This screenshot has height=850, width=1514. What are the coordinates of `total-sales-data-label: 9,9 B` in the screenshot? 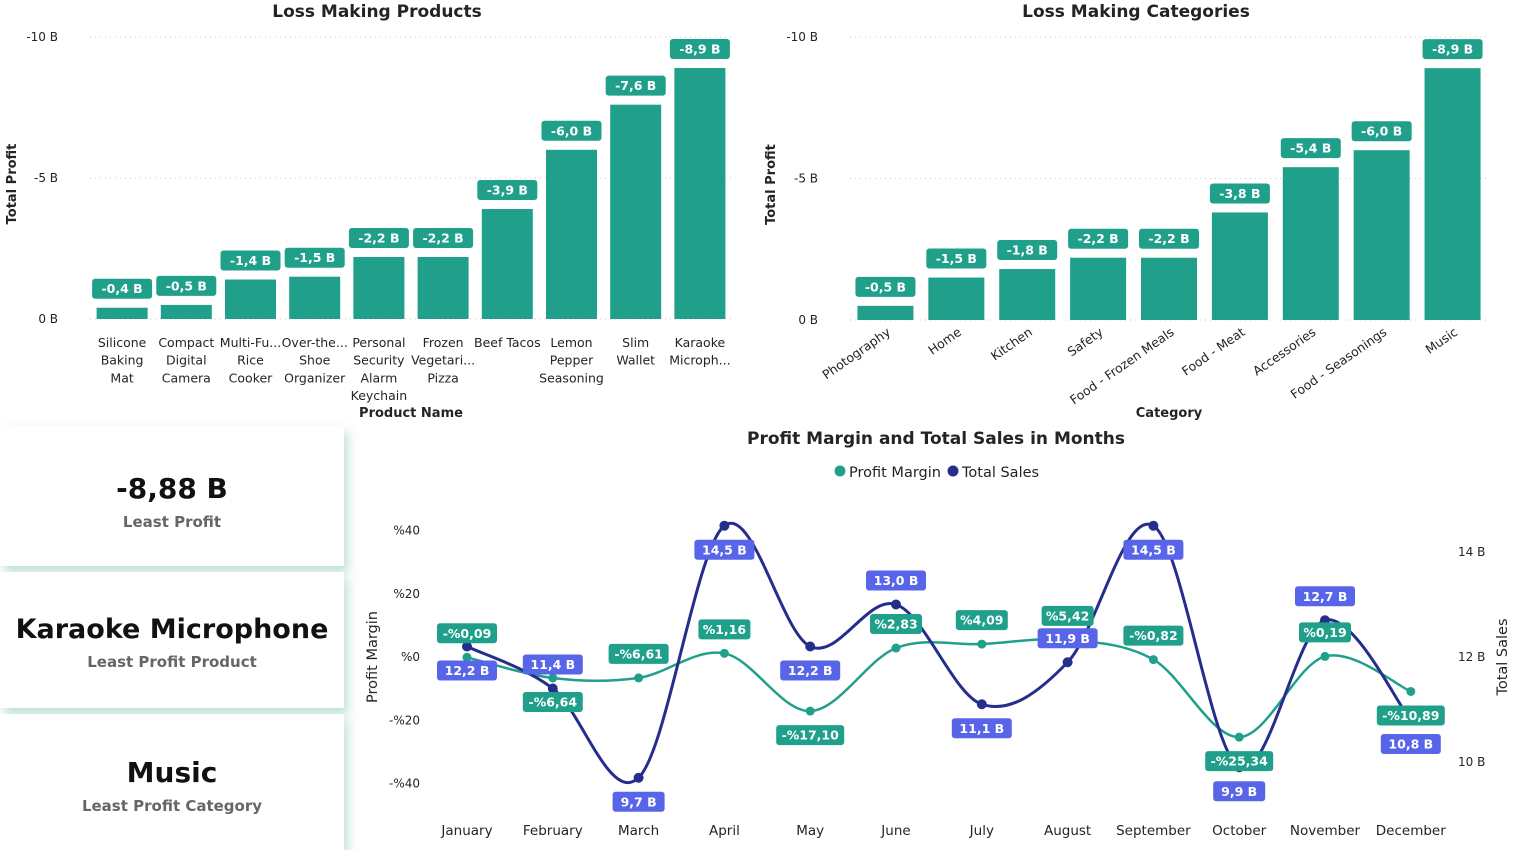 It's located at (1239, 791).